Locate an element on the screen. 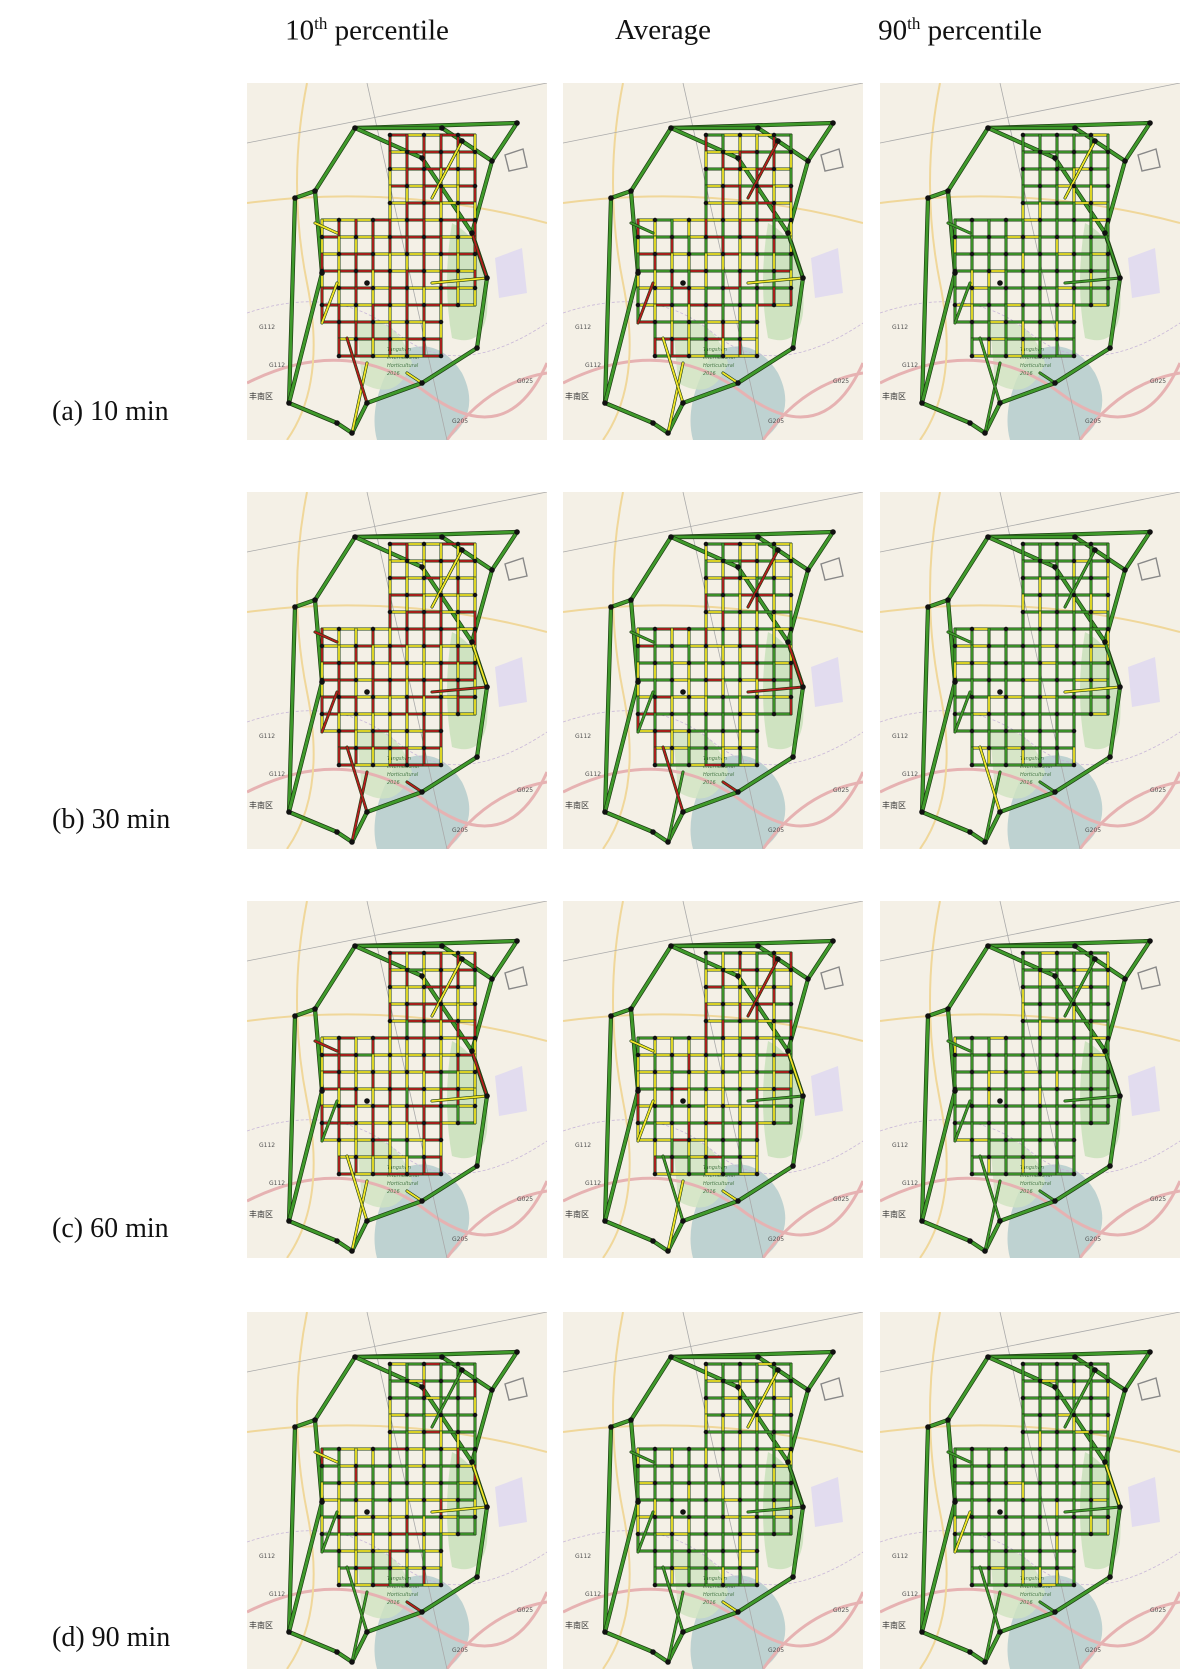 This screenshot has height=1680, width=1196. road-label-g205: G205 is located at coordinates (1093, 421).